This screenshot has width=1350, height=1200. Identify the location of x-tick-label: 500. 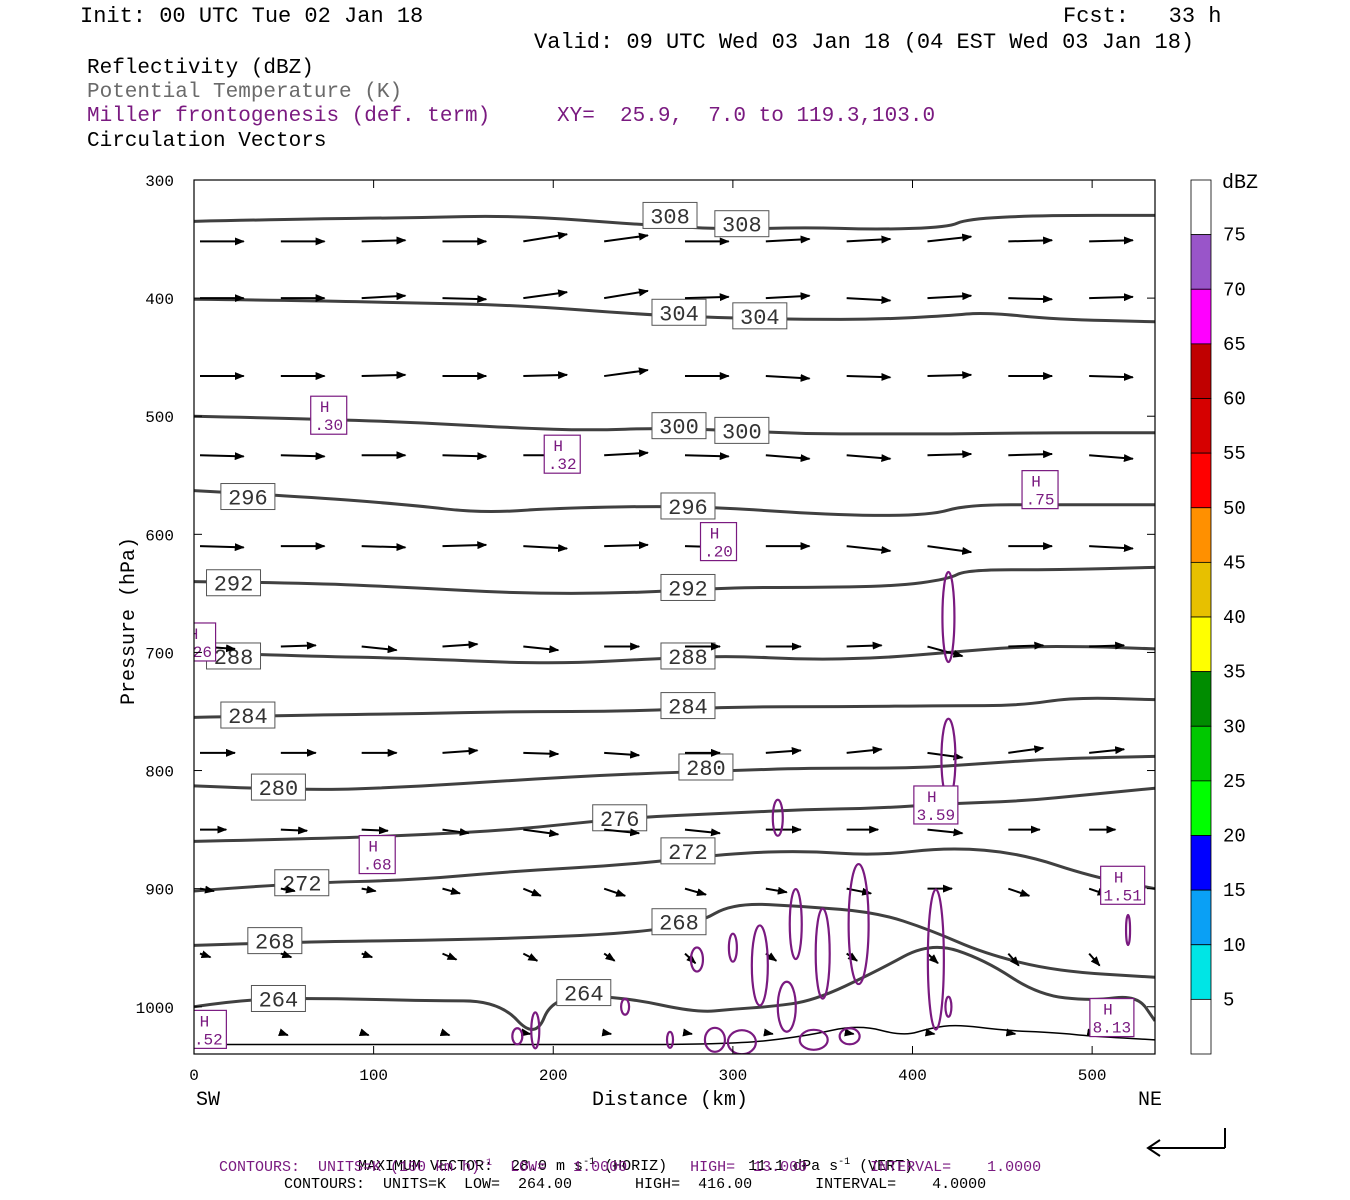
(1092, 1076).